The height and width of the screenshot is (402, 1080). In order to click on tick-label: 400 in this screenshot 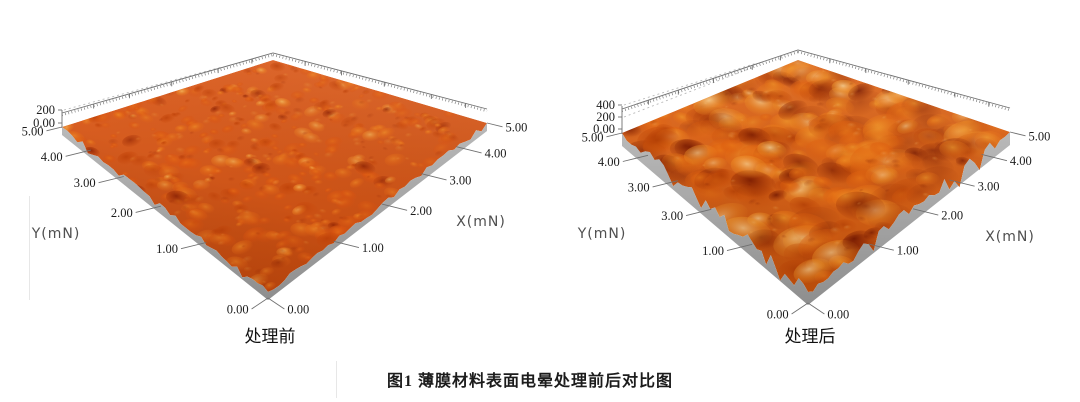, I will do `click(605, 105)`.